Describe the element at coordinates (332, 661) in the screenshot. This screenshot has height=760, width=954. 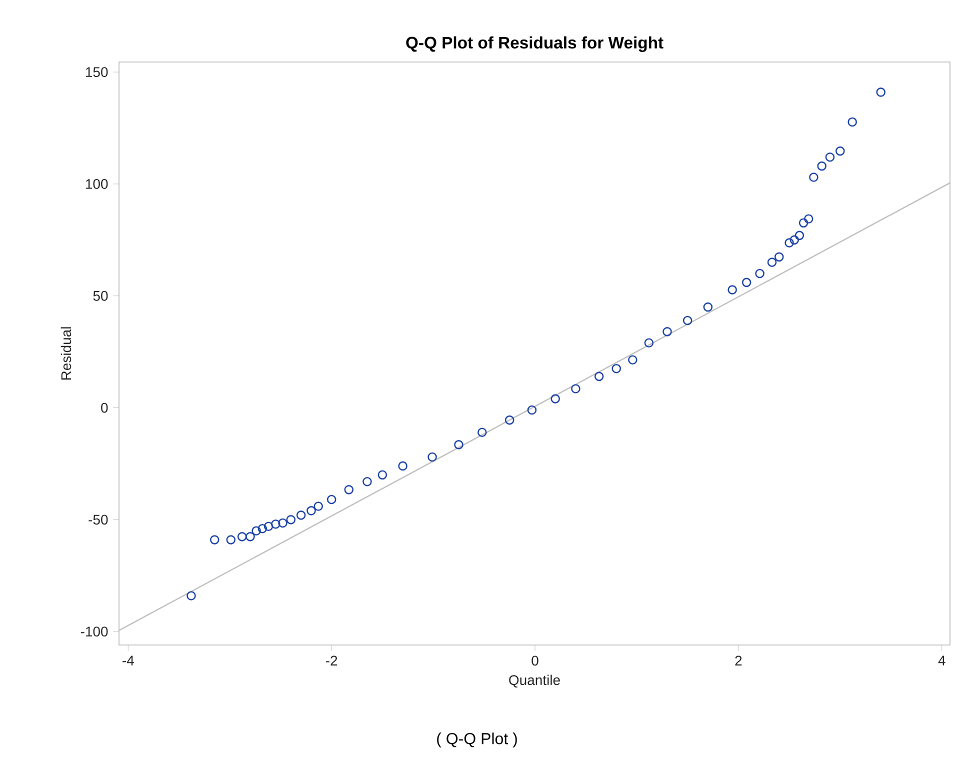
I see `x-tick-label: -2` at that location.